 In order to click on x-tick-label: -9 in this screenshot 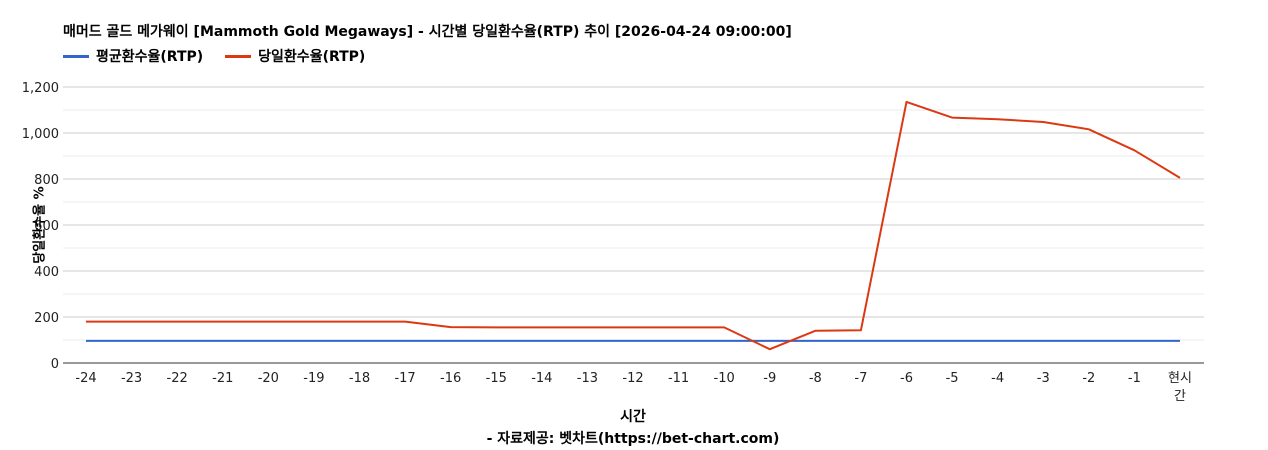, I will do `click(769, 378)`.